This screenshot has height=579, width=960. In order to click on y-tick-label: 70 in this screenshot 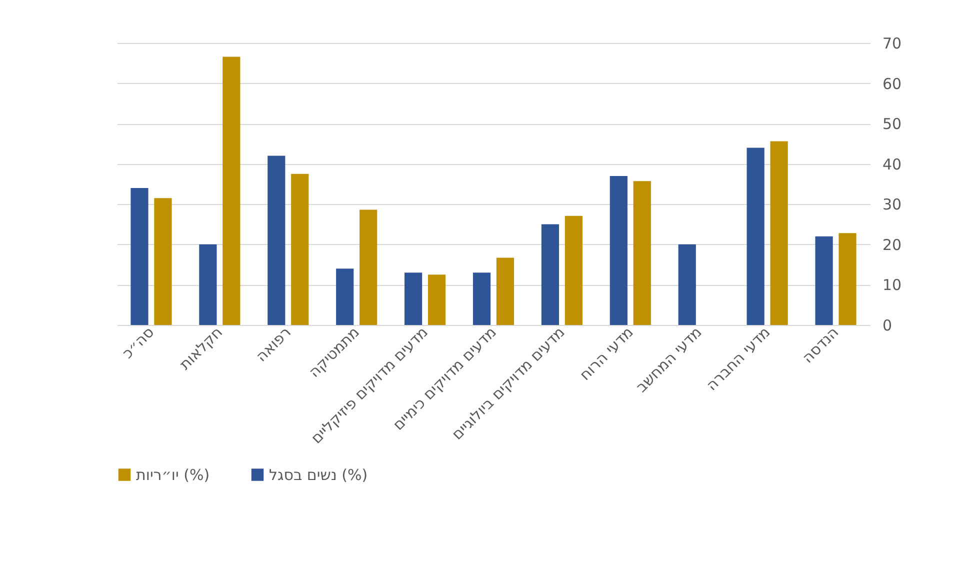, I will do `click(892, 43)`.